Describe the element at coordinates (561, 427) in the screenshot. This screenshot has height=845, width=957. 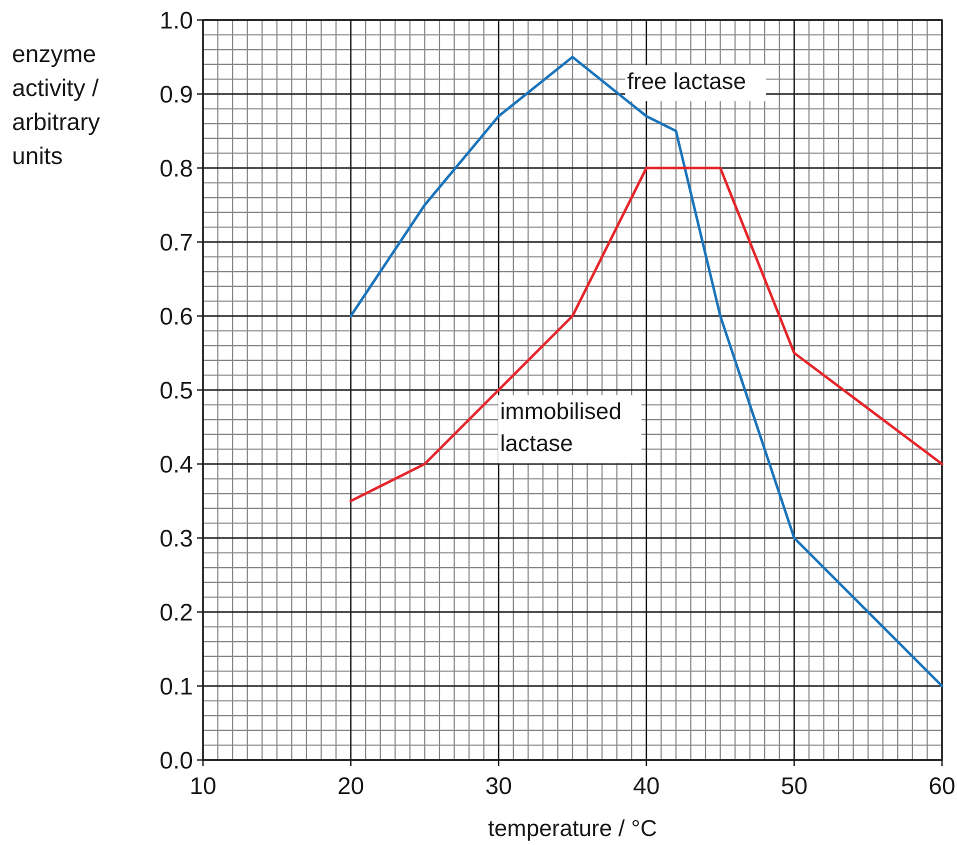
I see `series-label: immobilised lactase` at that location.